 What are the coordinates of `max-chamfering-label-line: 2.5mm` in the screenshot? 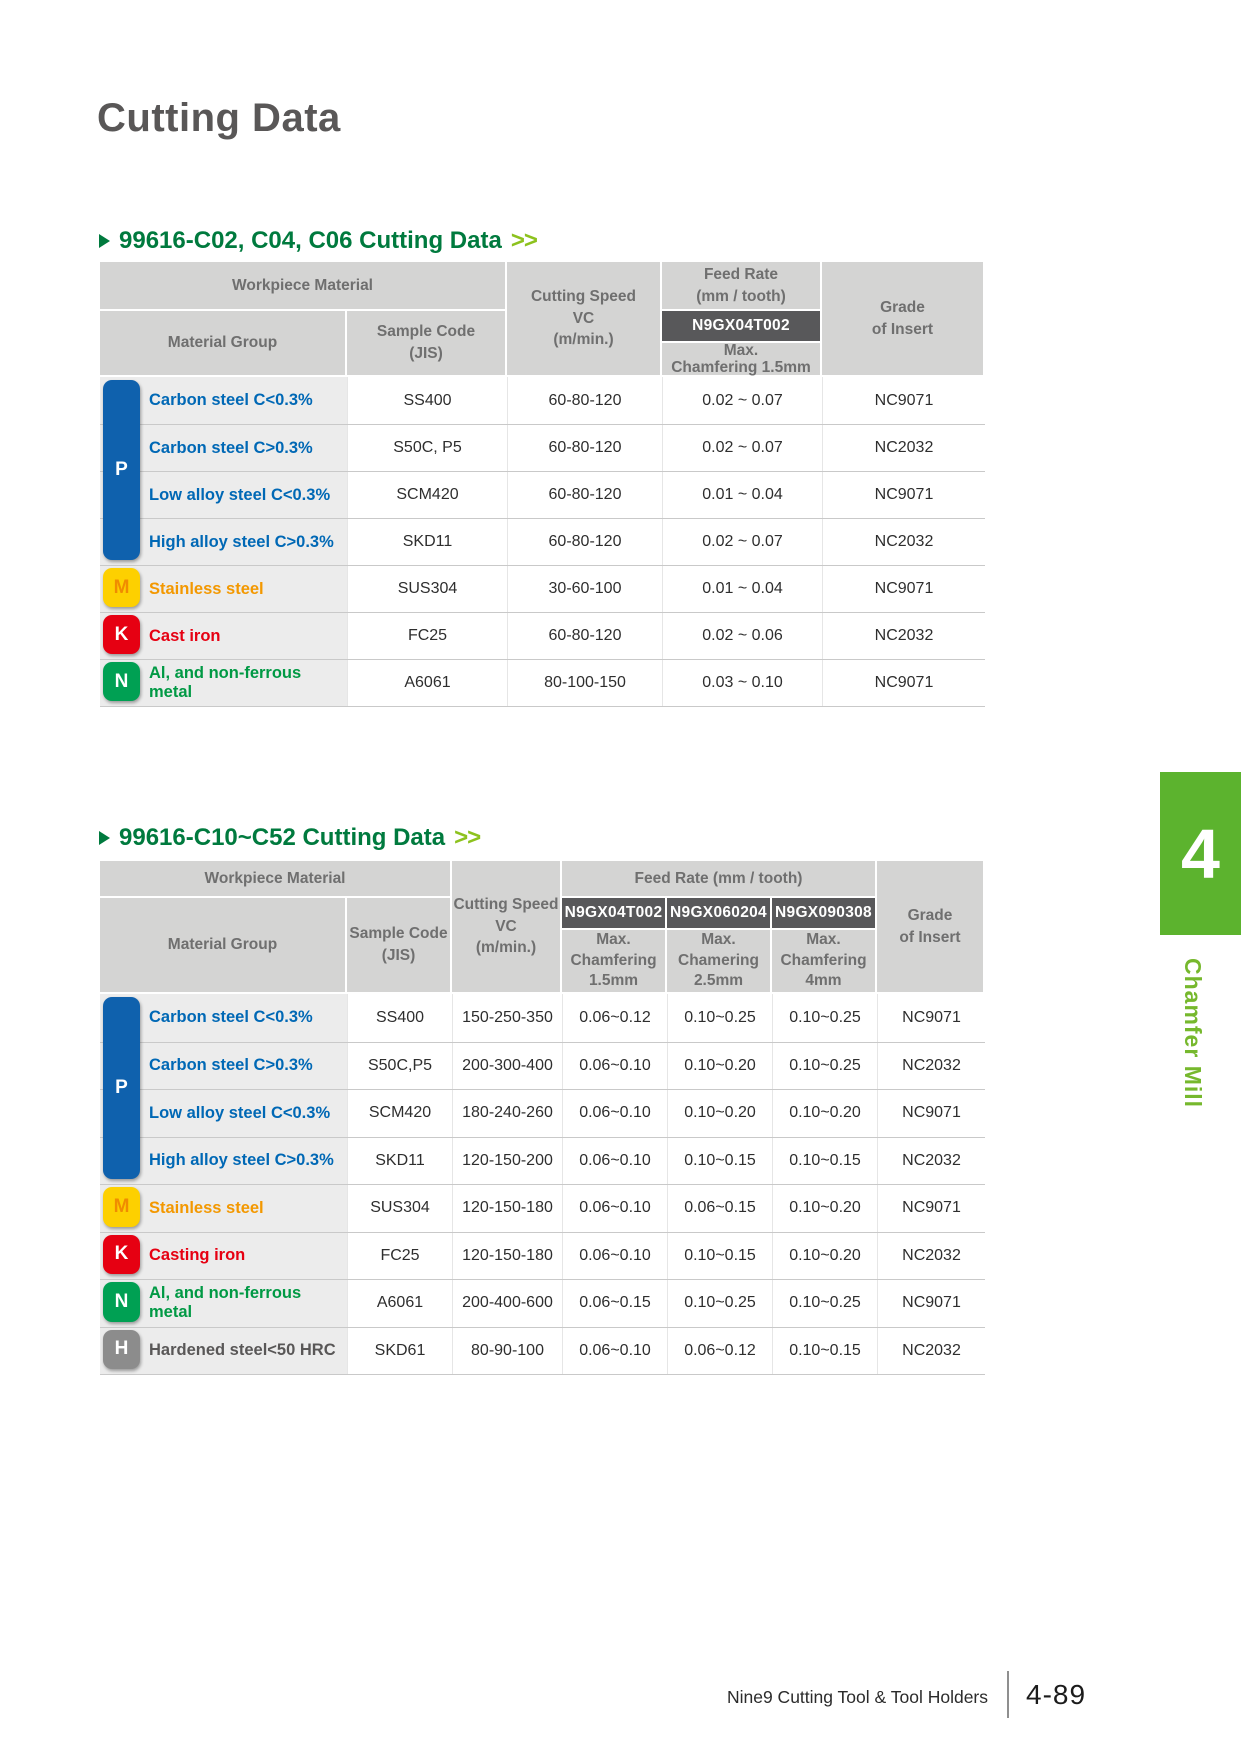 It's located at (718, 981).